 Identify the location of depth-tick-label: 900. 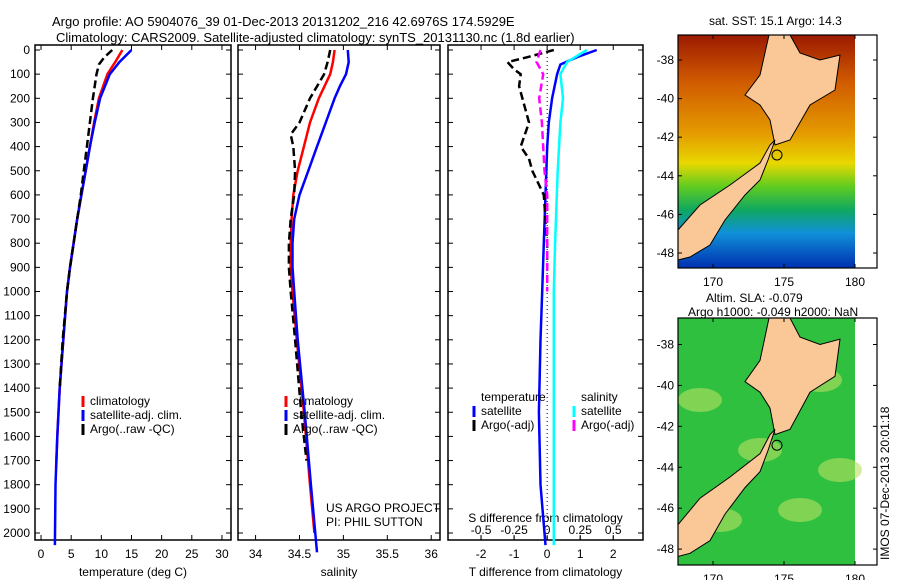
(20, 267).